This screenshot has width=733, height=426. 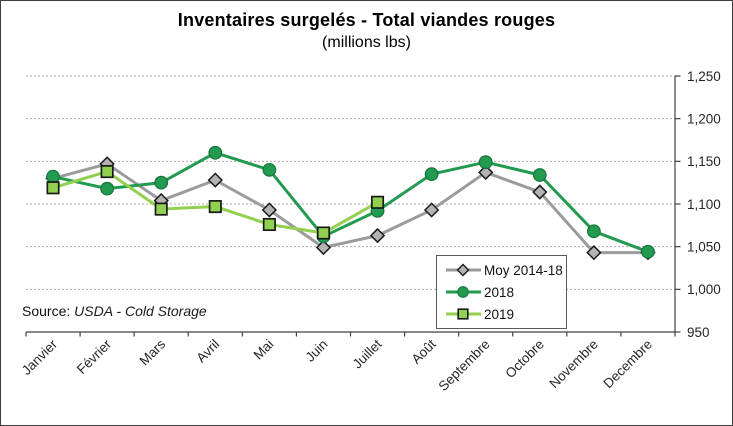 What do you see at coordinates (698, 332) in the screenshot?
I see `y-tick-label: 950` at bounding box center [698, 332].